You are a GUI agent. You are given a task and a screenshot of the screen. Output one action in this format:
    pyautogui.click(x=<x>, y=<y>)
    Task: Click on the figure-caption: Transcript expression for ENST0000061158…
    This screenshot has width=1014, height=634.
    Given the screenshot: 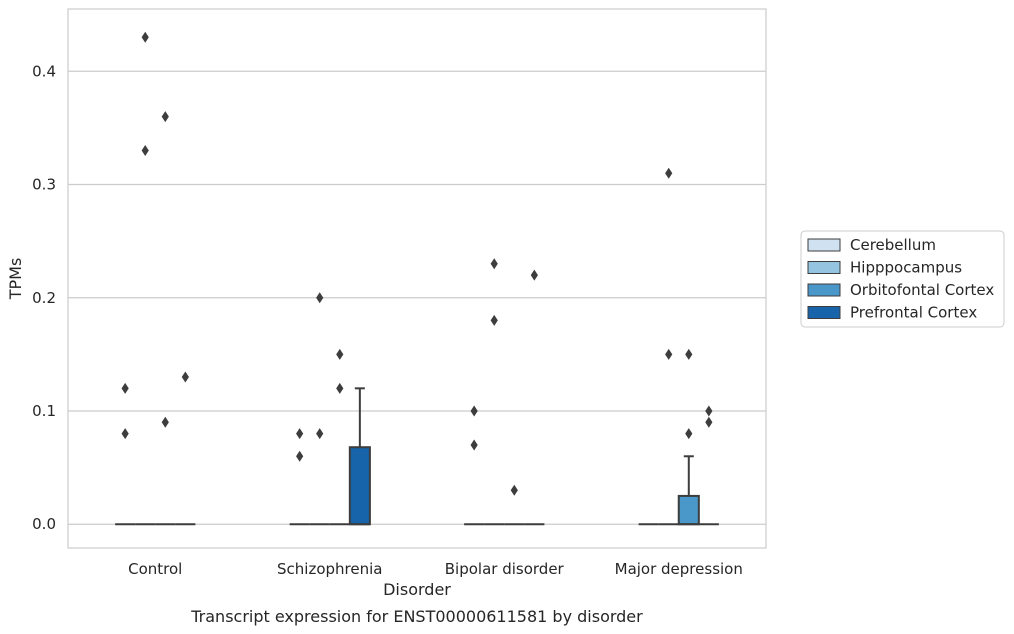 What is the action you would take?
    pyautogui.click(x=416, y=616)
    